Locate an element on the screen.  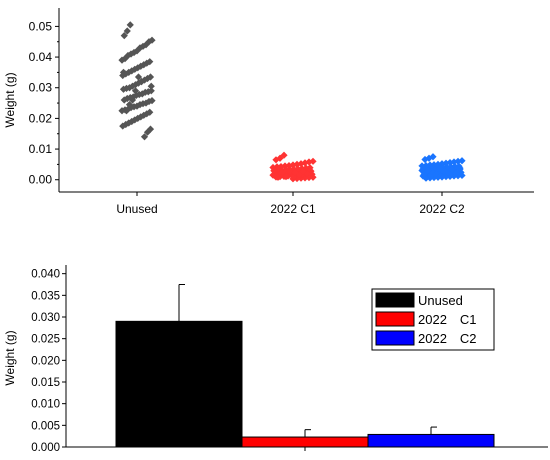
bar-y-tick-label: 0.030 is located at coordinates (45, 318).